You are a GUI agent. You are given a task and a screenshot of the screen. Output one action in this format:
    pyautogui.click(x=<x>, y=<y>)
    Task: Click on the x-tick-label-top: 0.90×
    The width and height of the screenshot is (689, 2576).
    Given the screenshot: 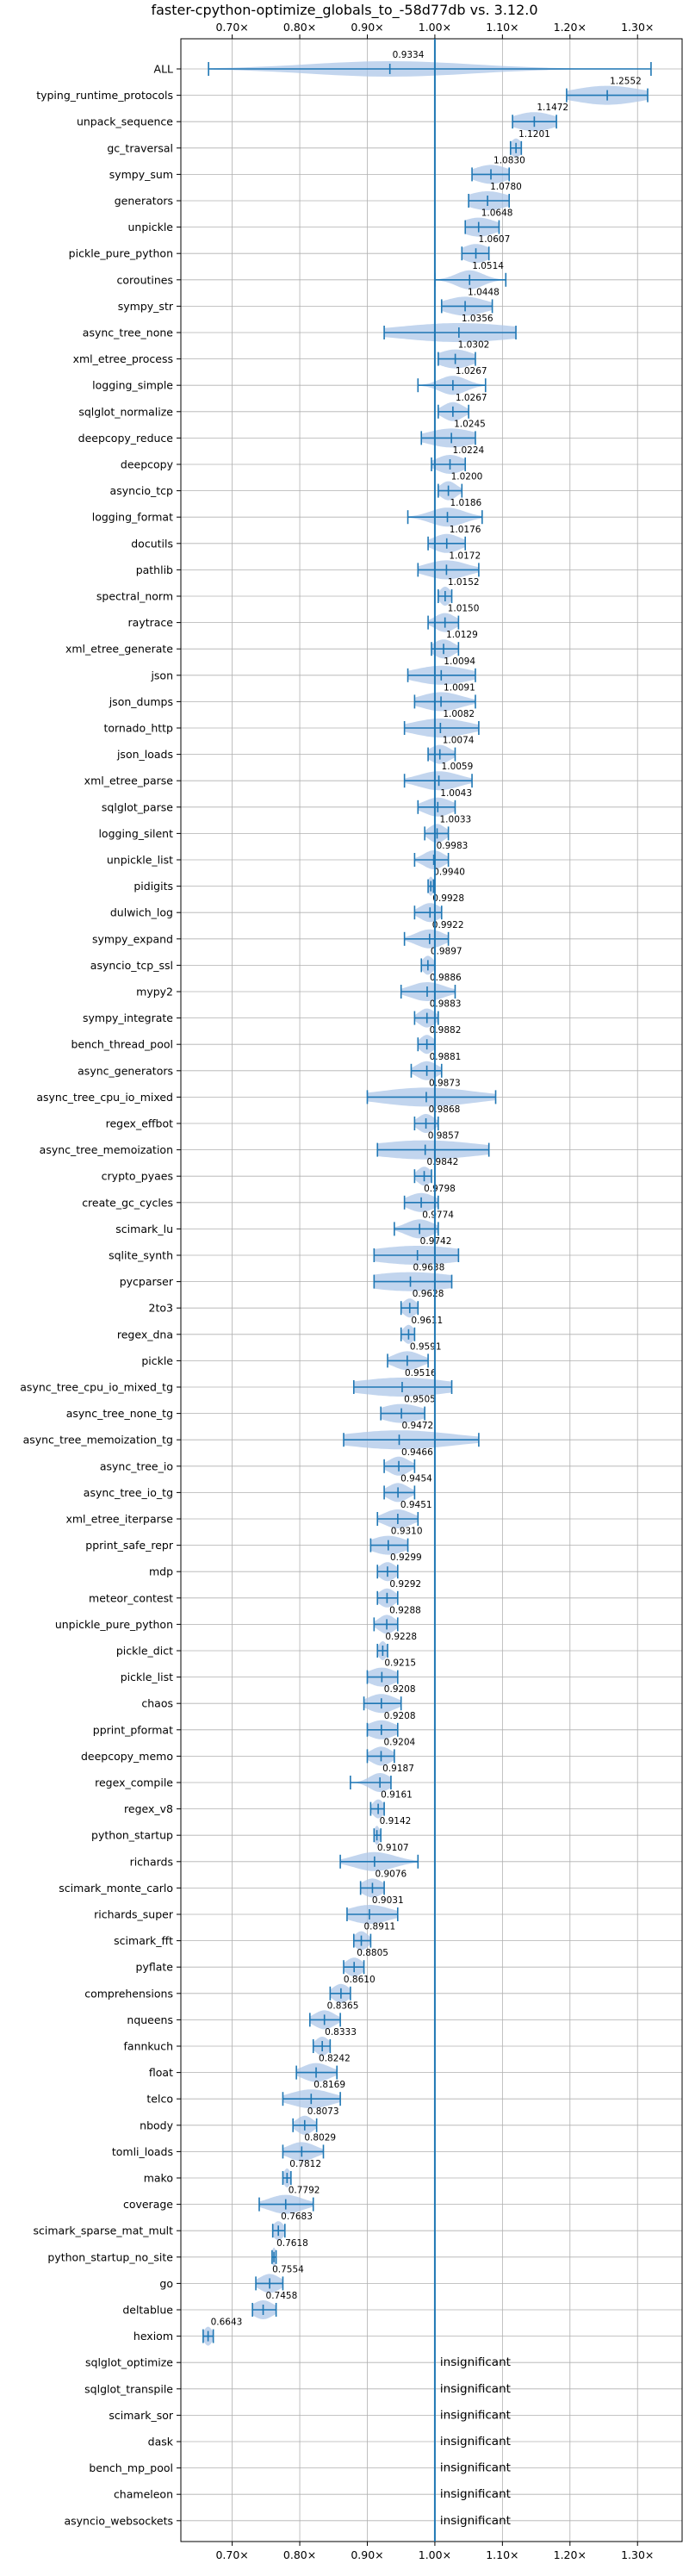 What is the action you would take?
    pyautogui.click(x=367, y=28)
    